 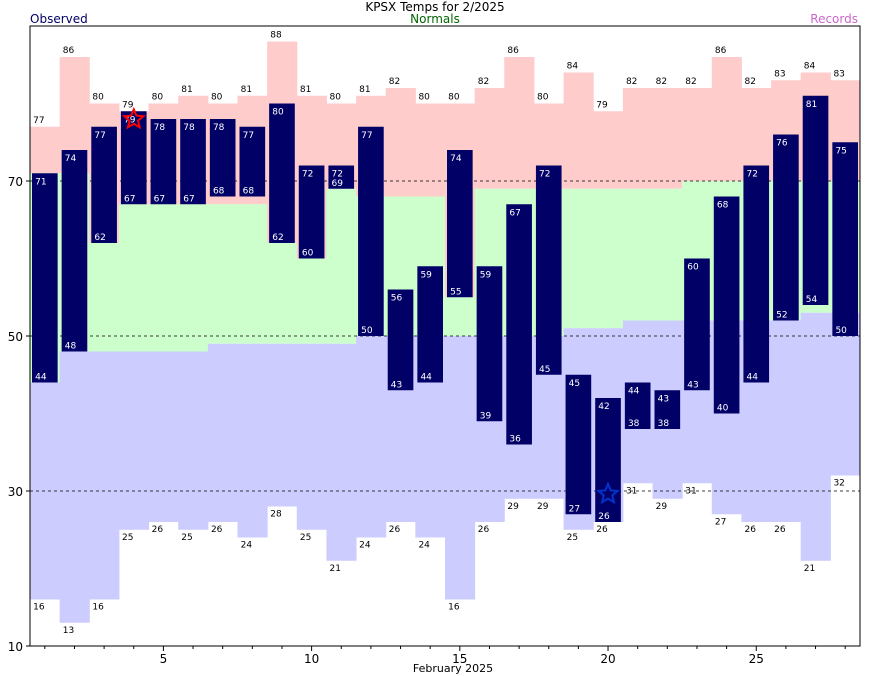 I want to click on observed-high-label: 45, so click(x=574, y=384).